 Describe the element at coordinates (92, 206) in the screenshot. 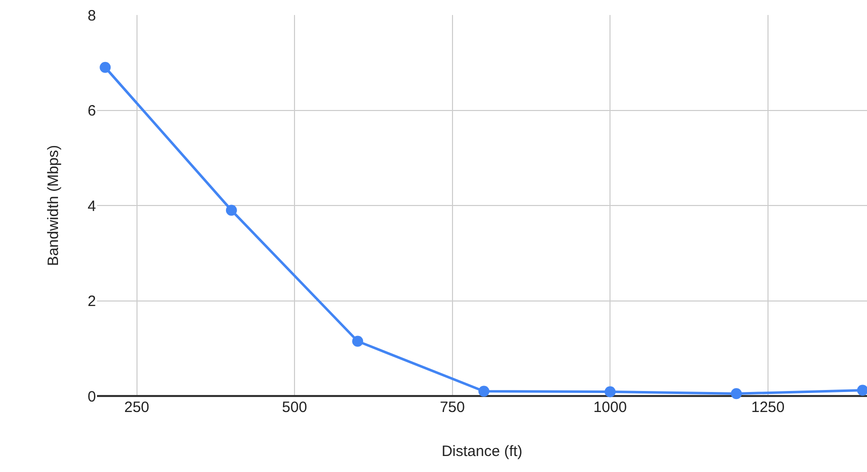

I see `y-tick-label: 4` at that location.